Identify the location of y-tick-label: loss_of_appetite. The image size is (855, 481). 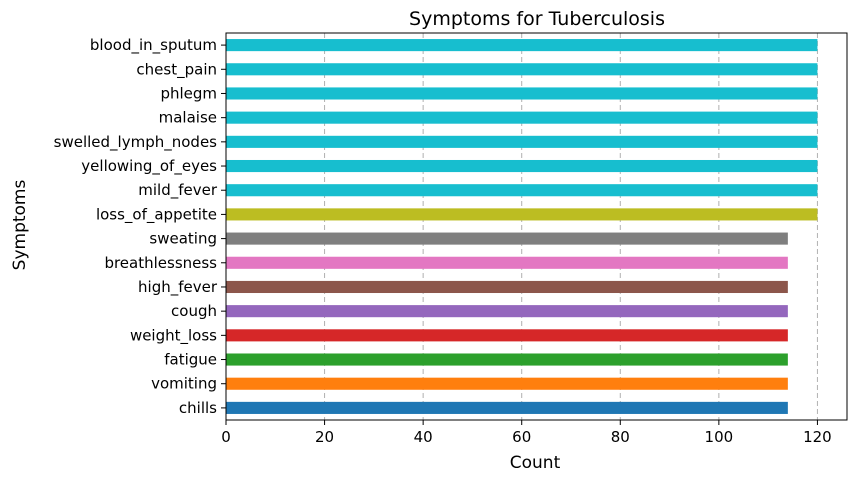
(156, 214).